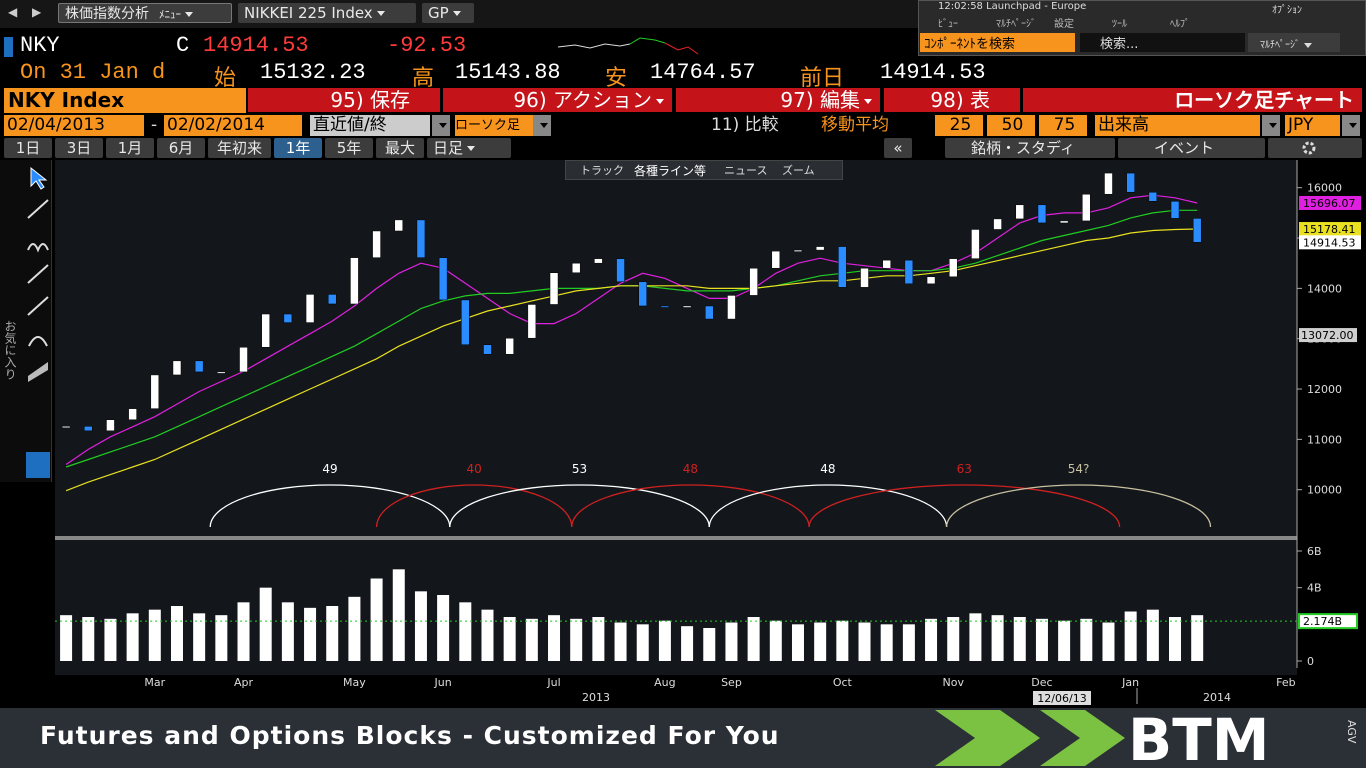 The width and height of the screenshot is (1366, 768). Describe the element at coordinates (13, 12) in the screenshot. I see `back-button: ◀` at that location.